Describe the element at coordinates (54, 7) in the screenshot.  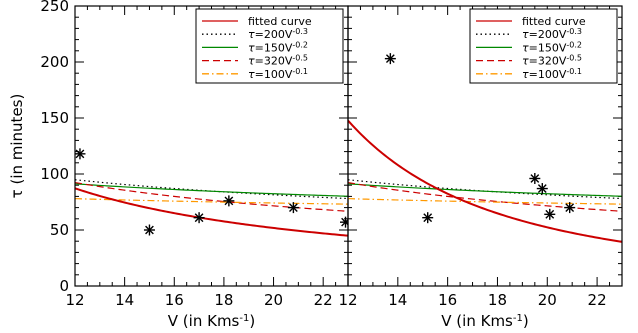
I see `y-tick-label: 250` at that location.